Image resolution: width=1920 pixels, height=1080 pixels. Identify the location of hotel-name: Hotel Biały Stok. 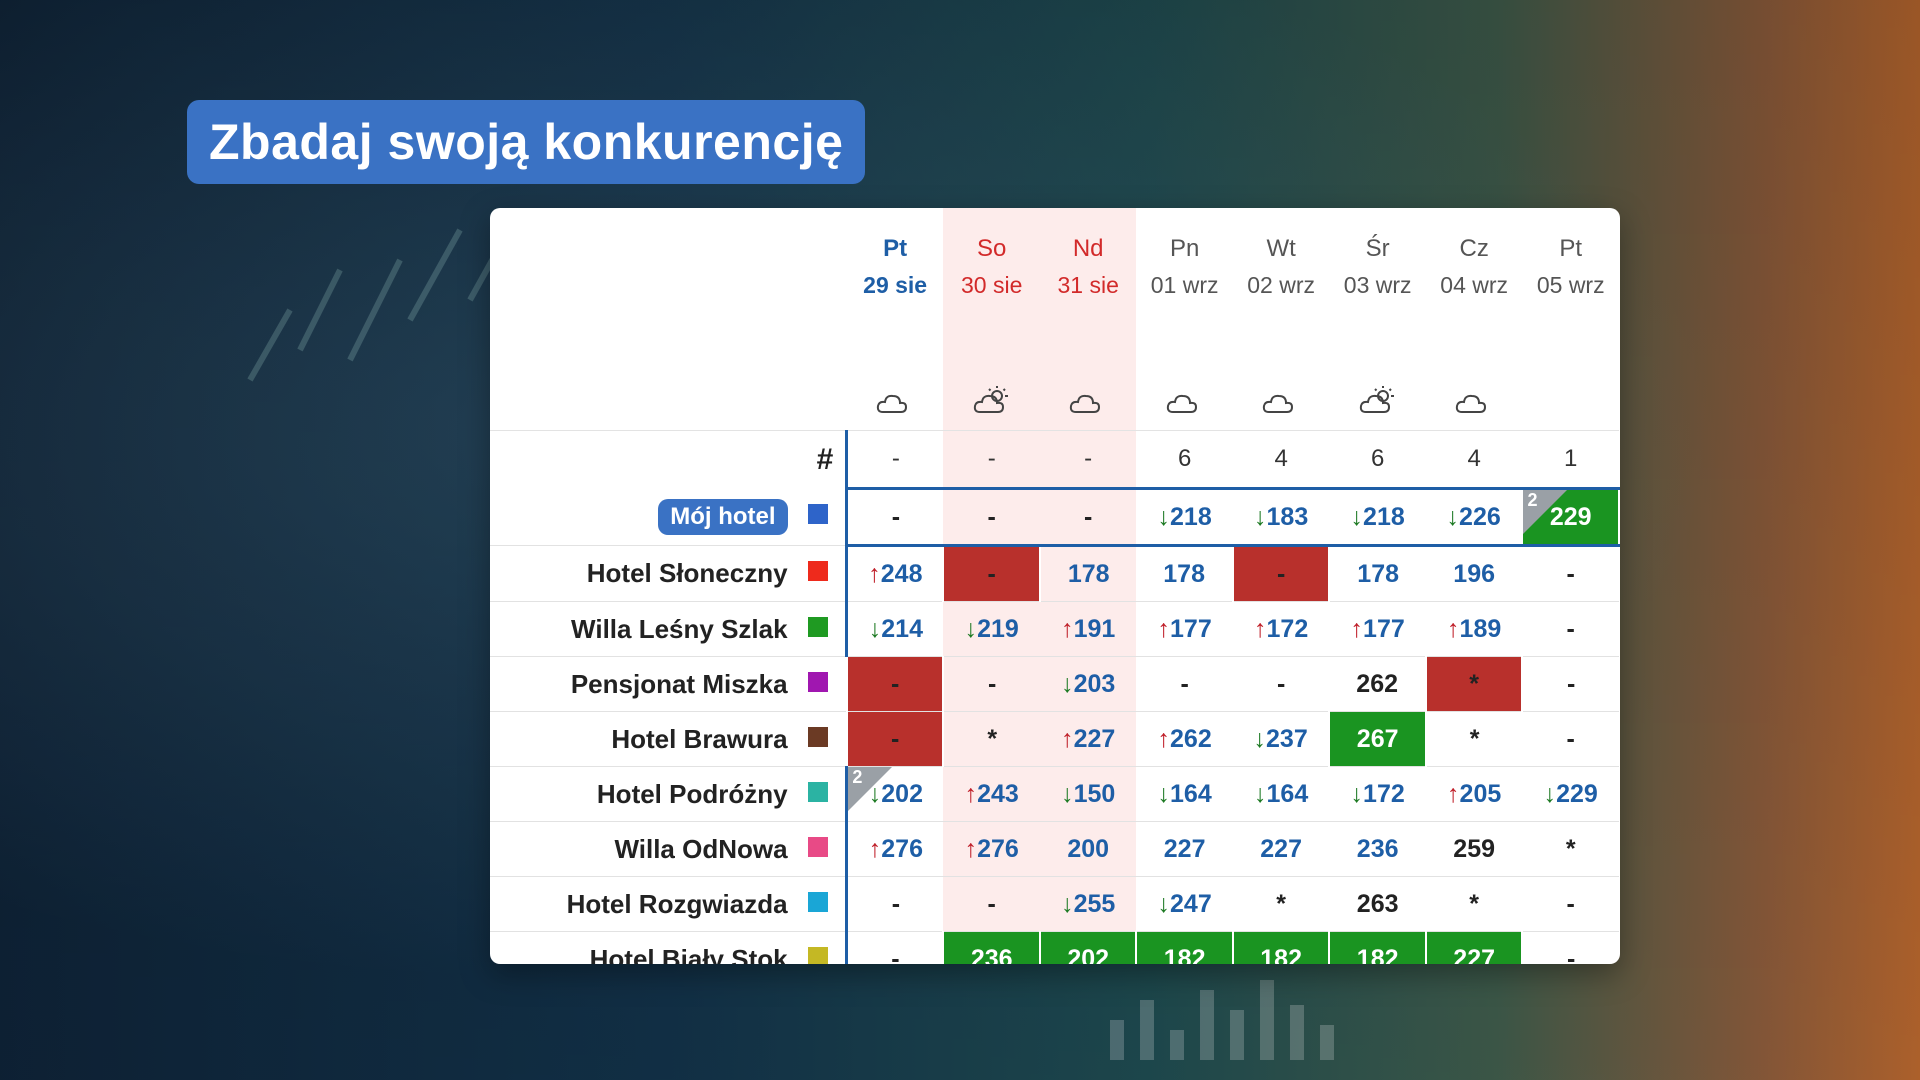
(688, 954).